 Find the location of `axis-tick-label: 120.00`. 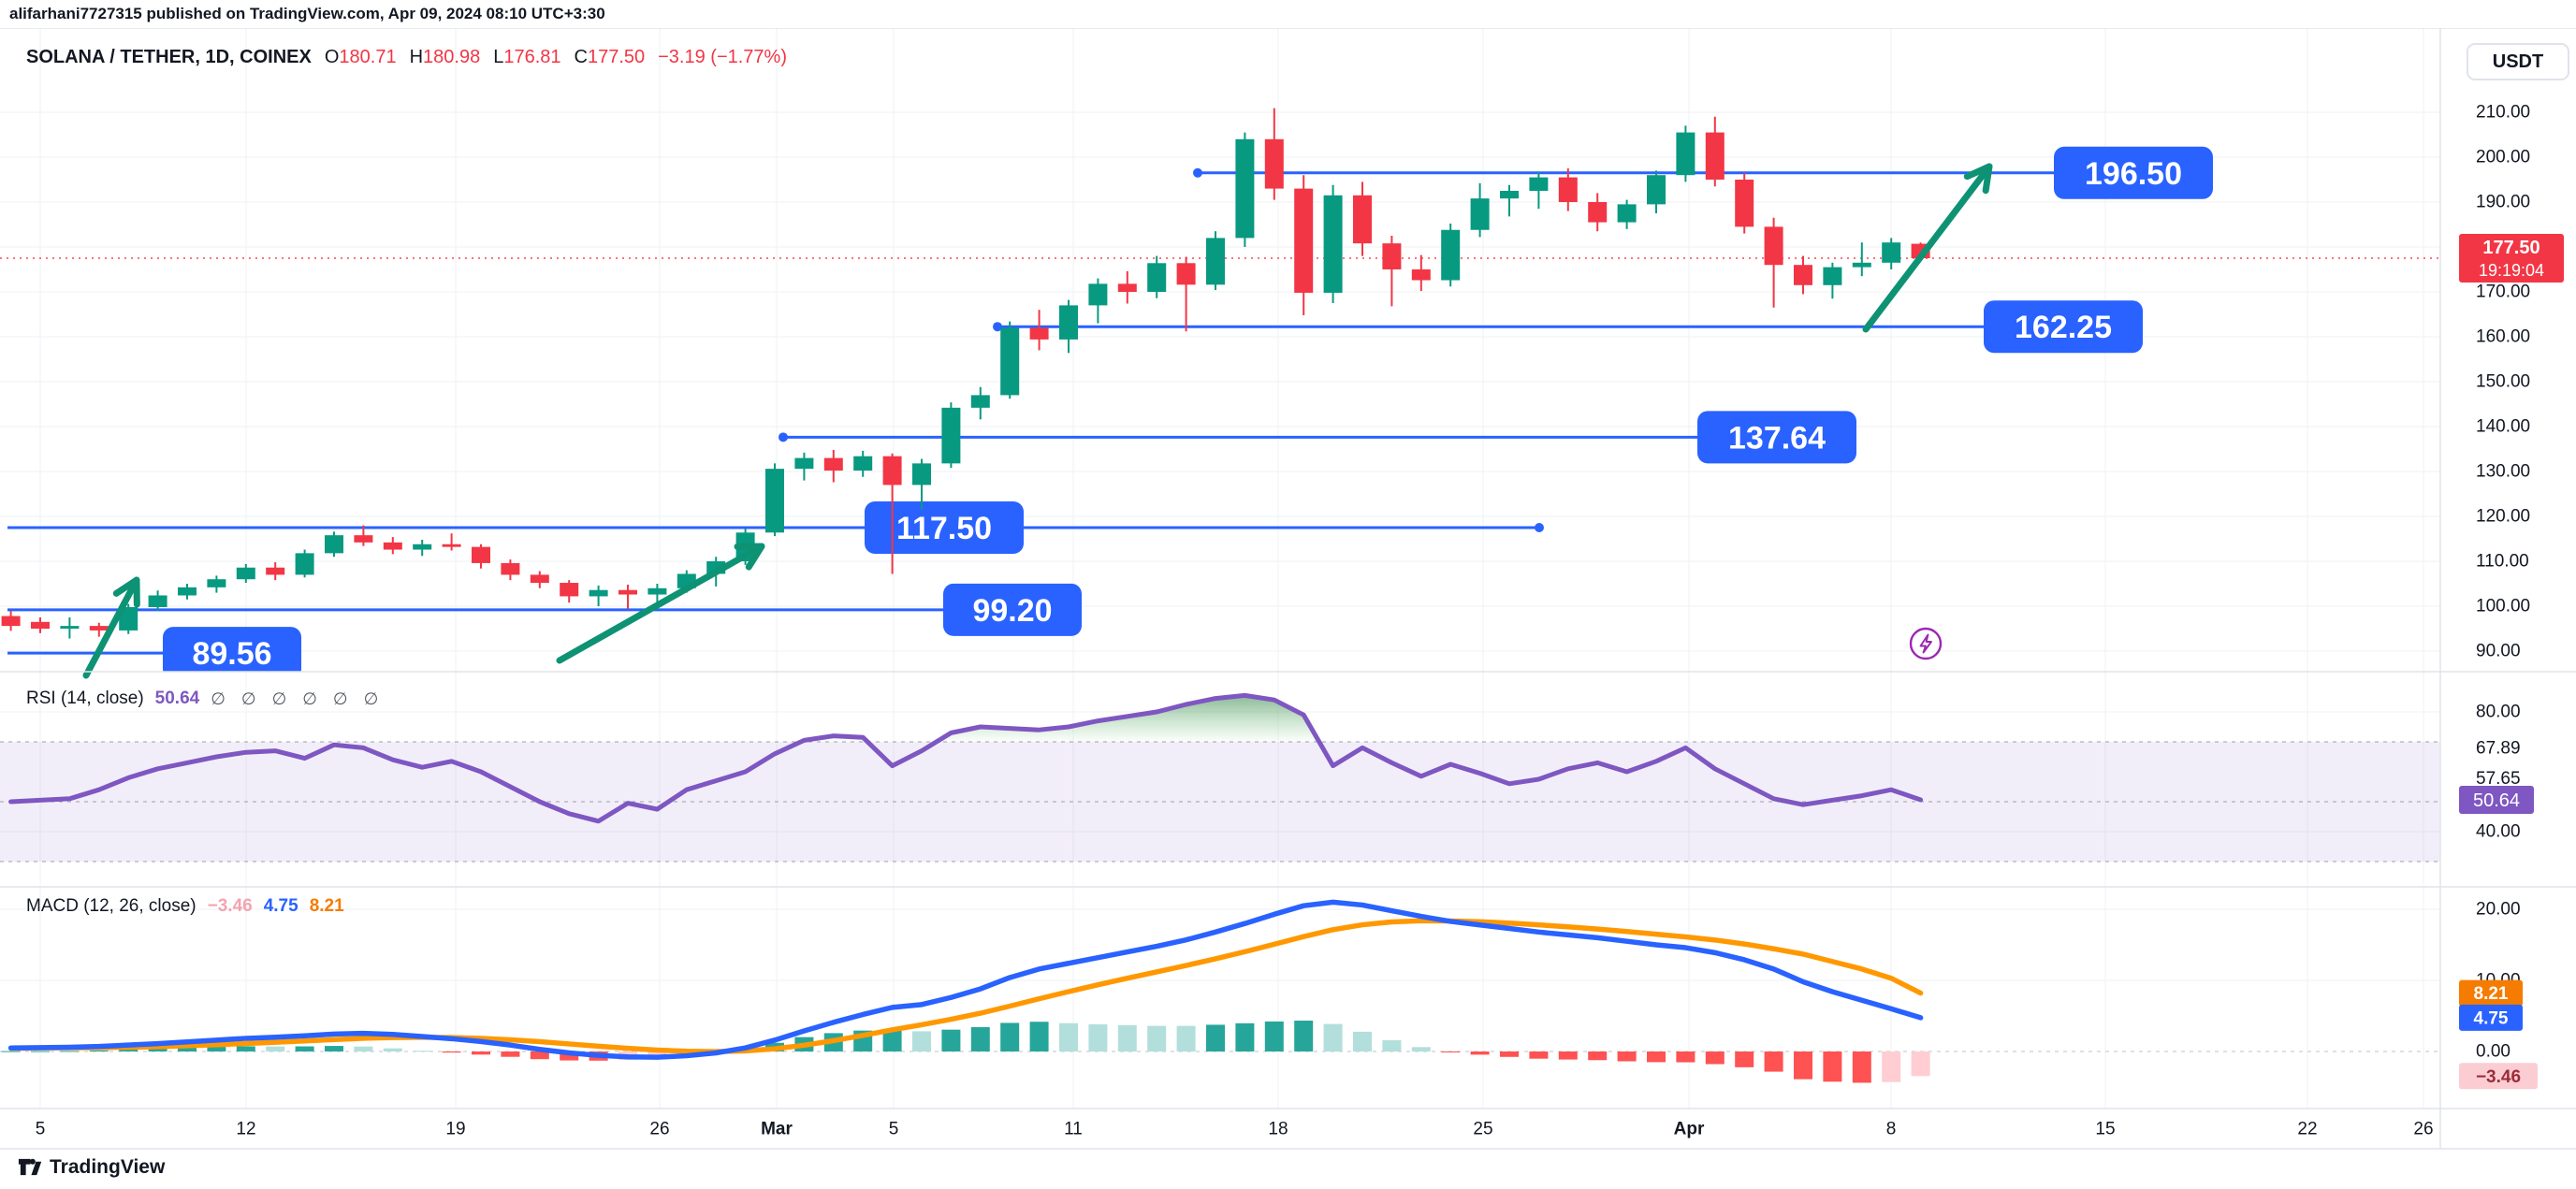

axis-tick-label: 120.00 is located at coordinates (2503, 517).